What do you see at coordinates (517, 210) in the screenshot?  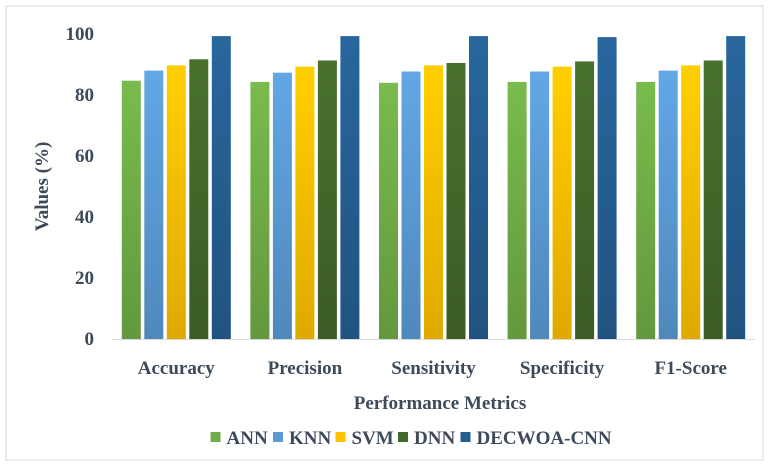 I see `bar-ann-specificity` at bounding box center [517, 210].